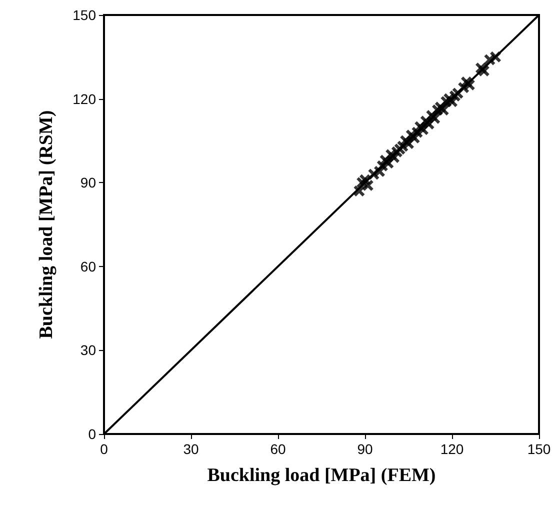 Image resolution: width=554 pixels, height=516 pixels. Describe the element at coordinates (452, 449) in the screenshot. I see `x-tick-label: 120` at that location.